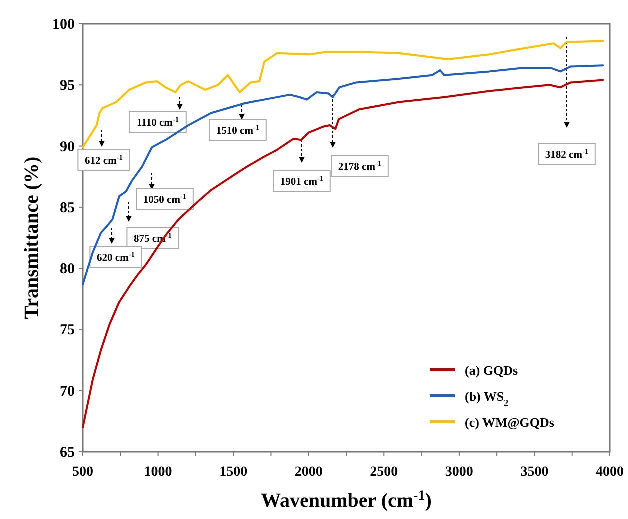 This screenshot has width=628, height=519. I want to click on x-tick-label: 4000, so click(610, 472).